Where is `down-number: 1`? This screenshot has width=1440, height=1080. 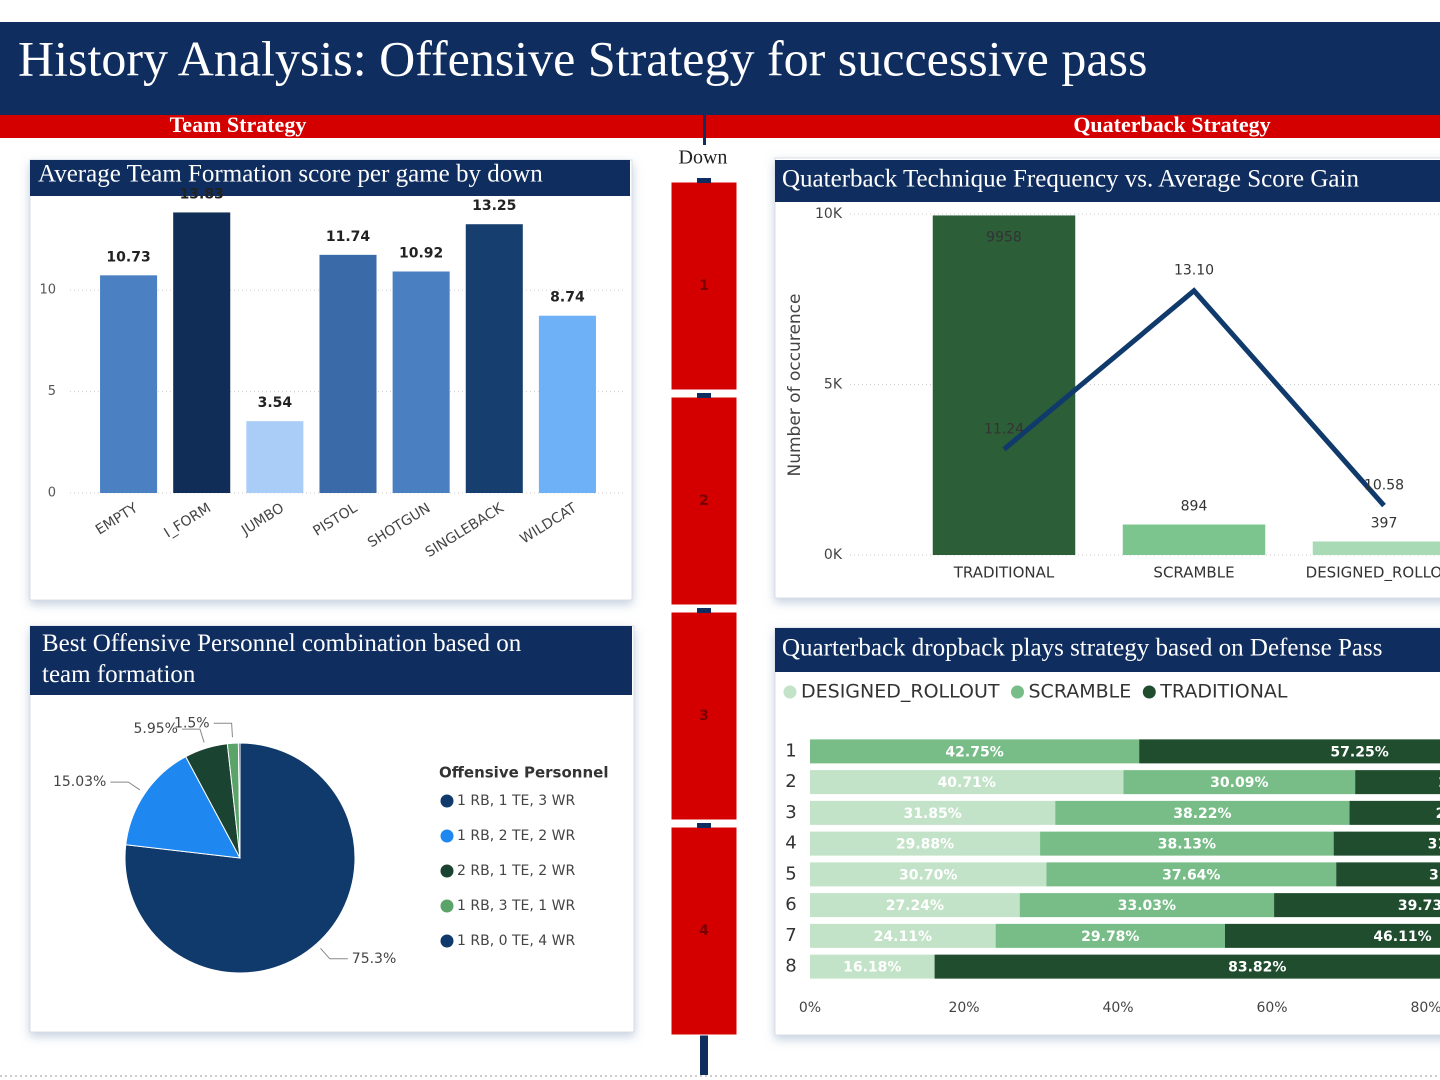
down-number: 1 is located at coordinates (704, 286).